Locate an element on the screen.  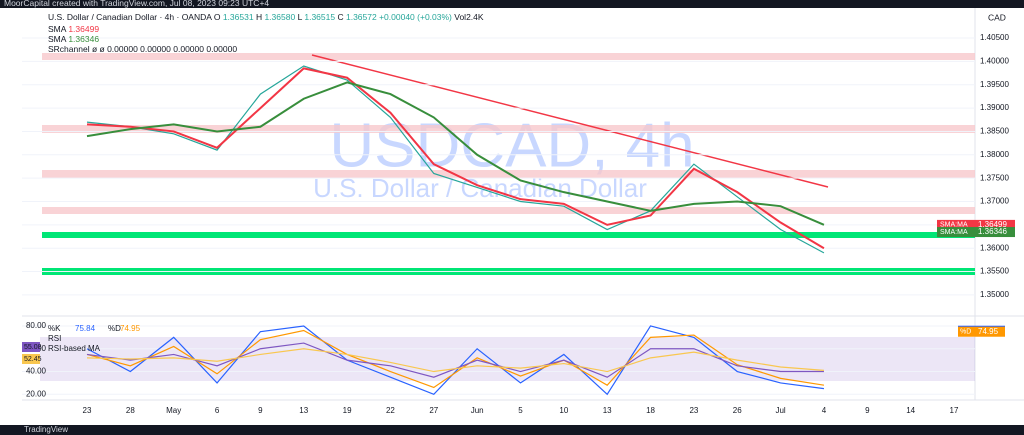
ohlc-value: 1.36572 is located at coordinates (361, 17).